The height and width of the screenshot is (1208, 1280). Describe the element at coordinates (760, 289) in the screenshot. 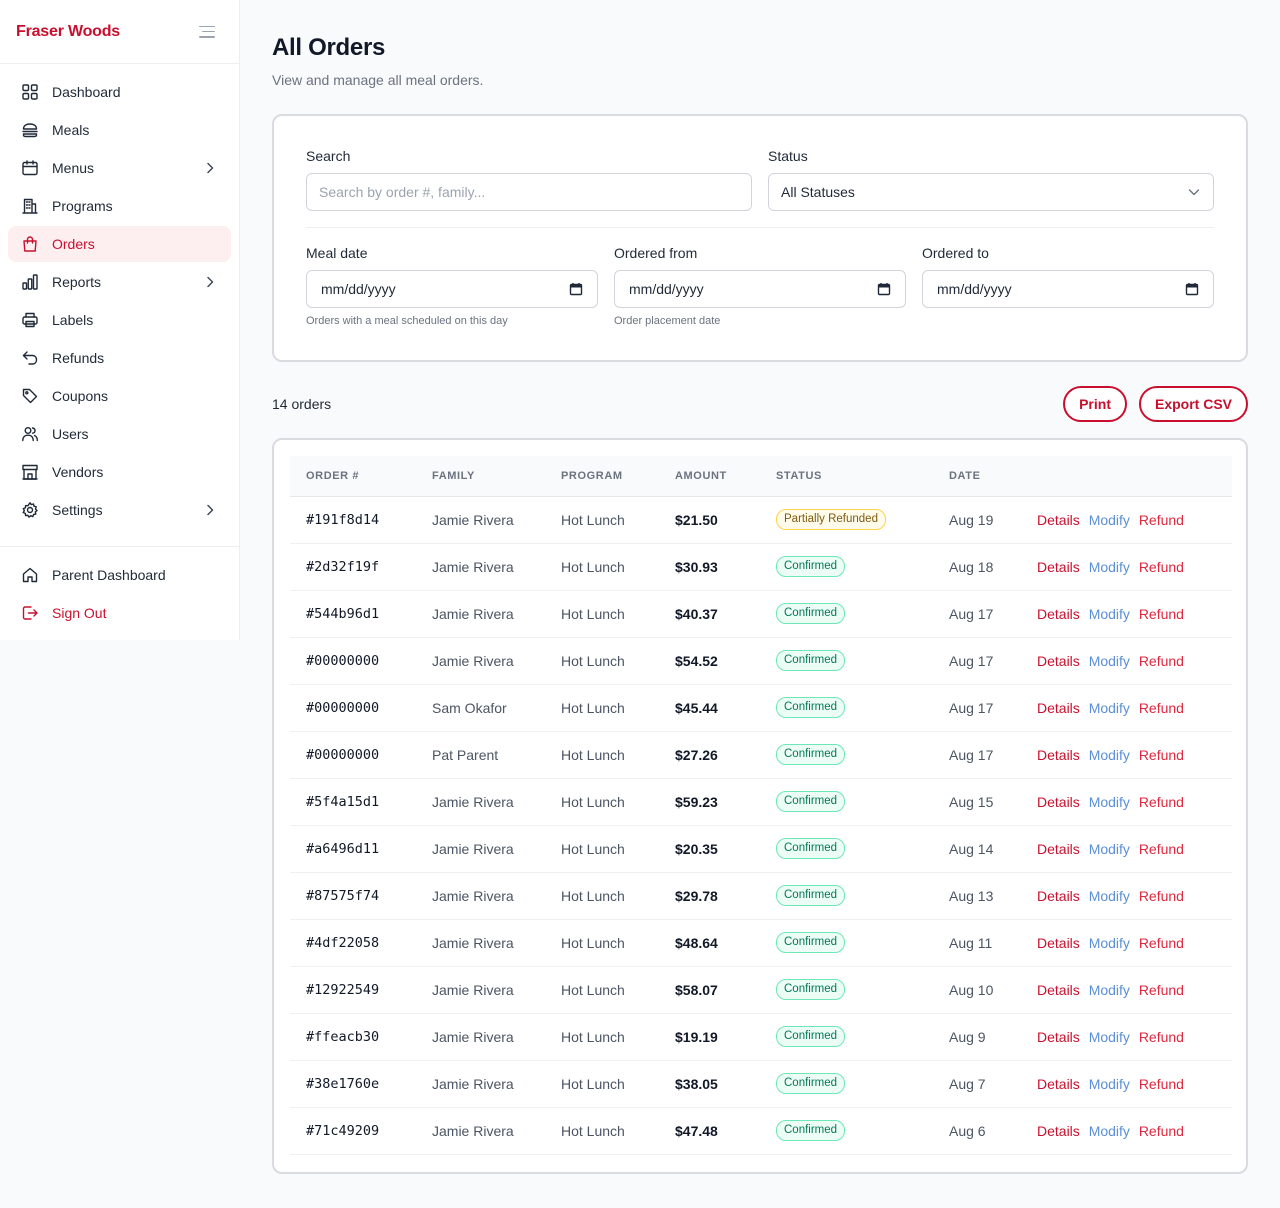

I see `ordered-from-input: mm/dd/yyyy` at that location.